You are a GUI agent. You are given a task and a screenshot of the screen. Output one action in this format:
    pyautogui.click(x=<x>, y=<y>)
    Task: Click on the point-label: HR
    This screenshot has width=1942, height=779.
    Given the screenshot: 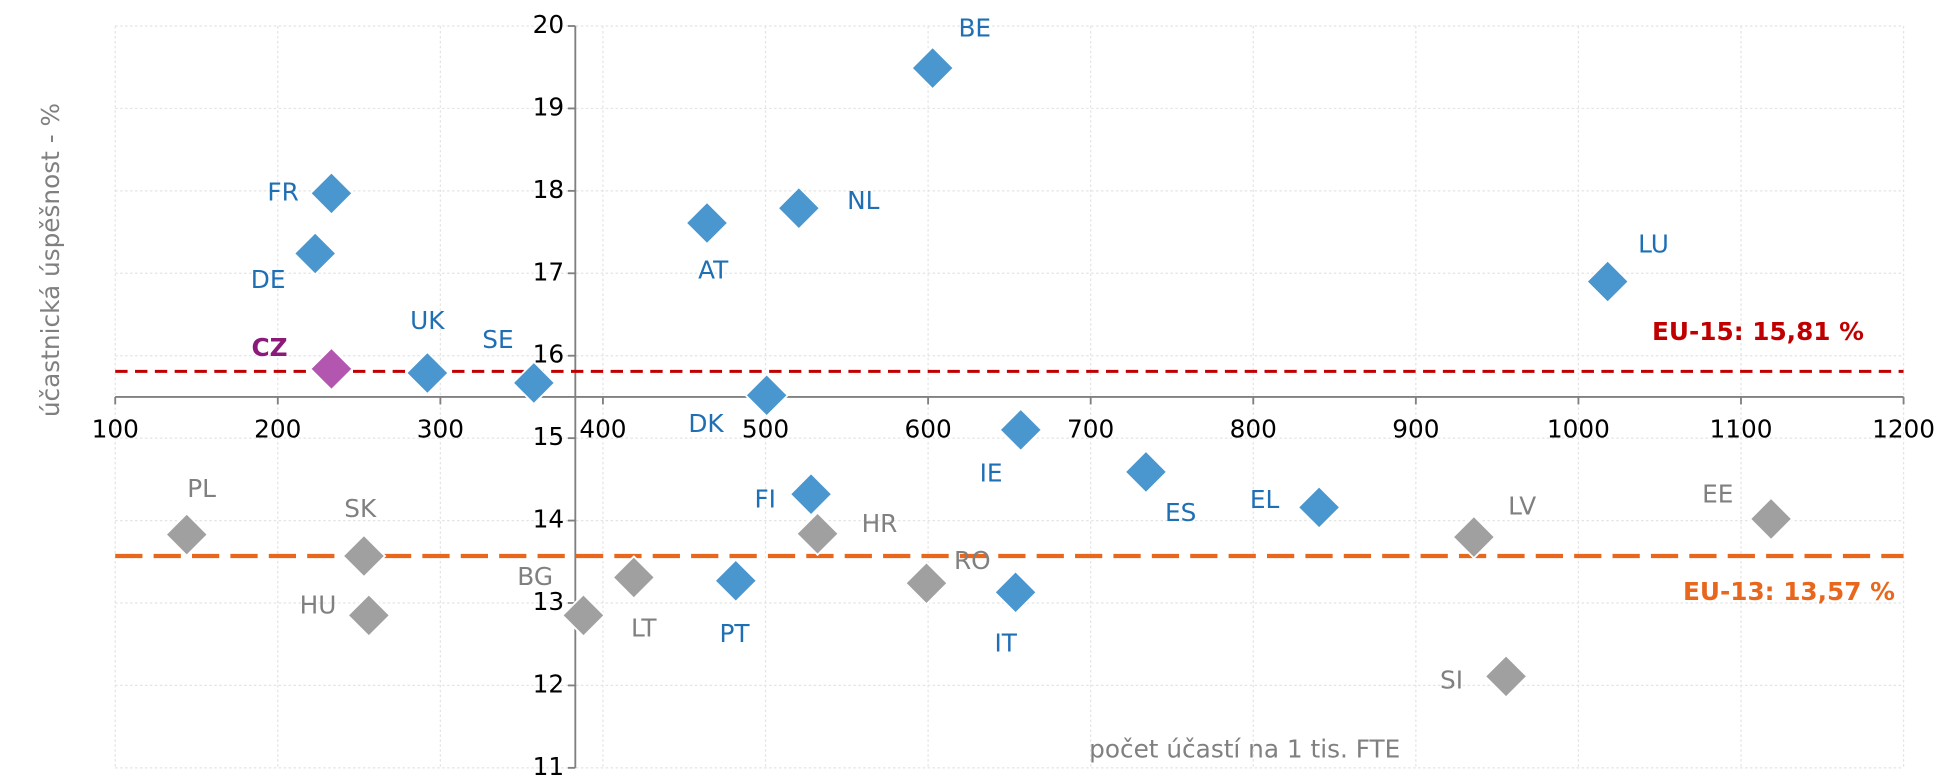 What is the action you would take?
    pyautogui.click(x=880, y=523)
    